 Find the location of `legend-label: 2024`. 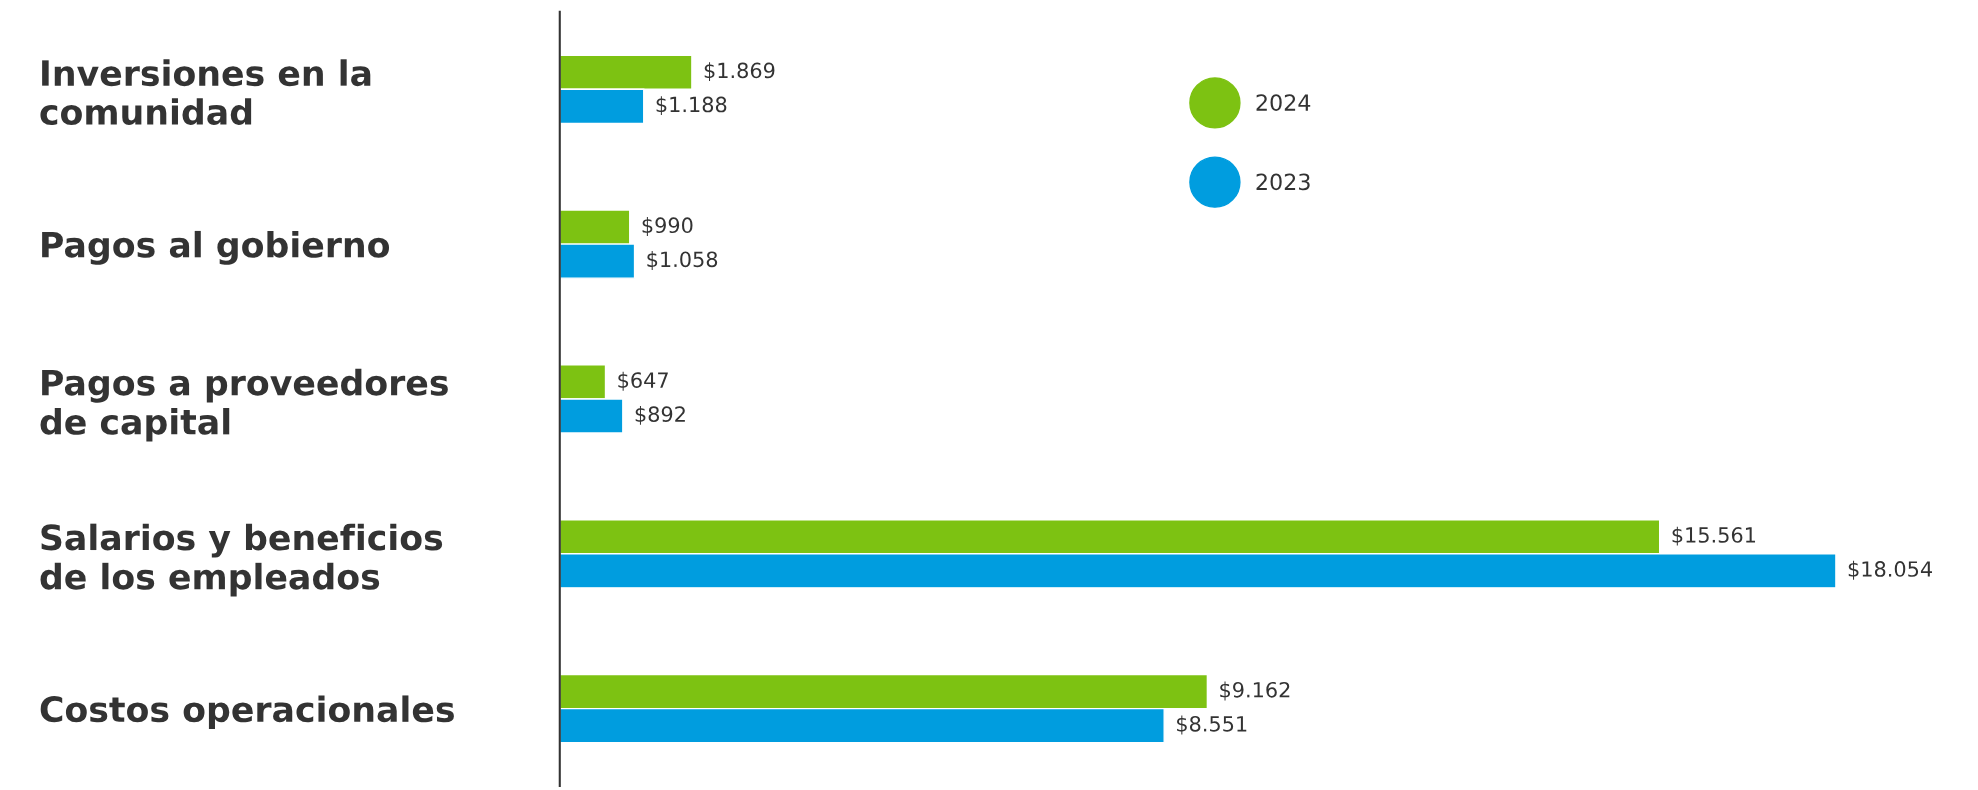

legend-label: 2024 is located at coordinates (1283, 102).